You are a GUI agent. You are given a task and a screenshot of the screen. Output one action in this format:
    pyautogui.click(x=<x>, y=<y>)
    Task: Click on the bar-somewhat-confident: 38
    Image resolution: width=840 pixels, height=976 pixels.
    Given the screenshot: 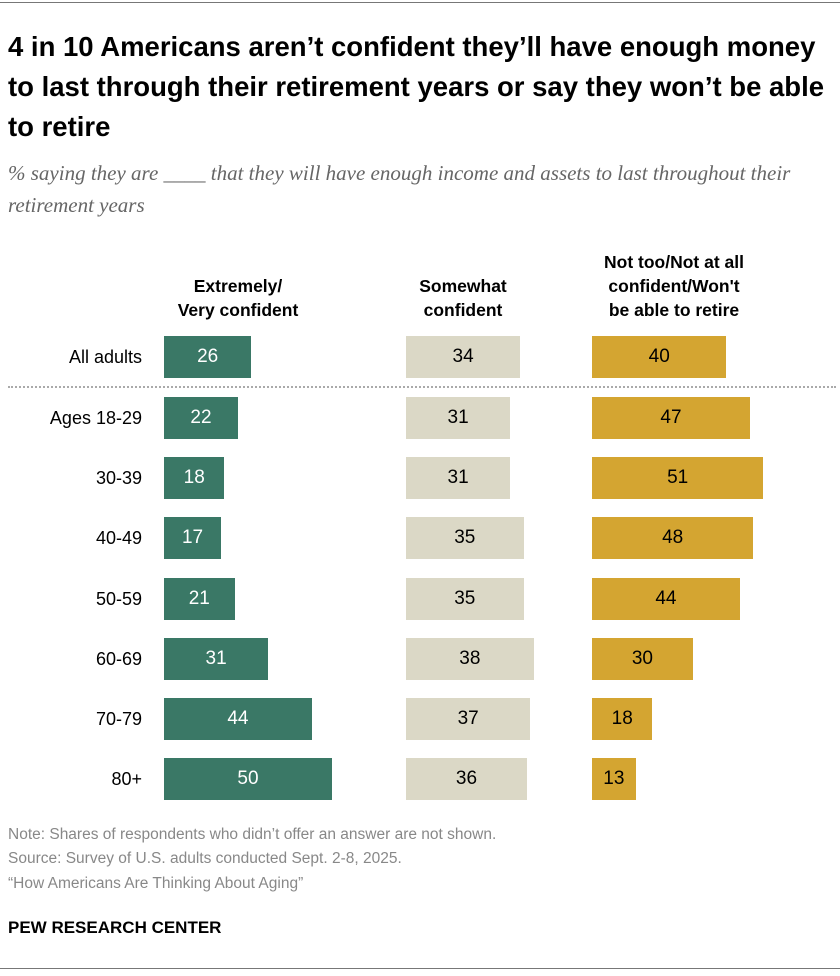 What is the action you would take?
    pyautogui.click(x=470, y=658)
    